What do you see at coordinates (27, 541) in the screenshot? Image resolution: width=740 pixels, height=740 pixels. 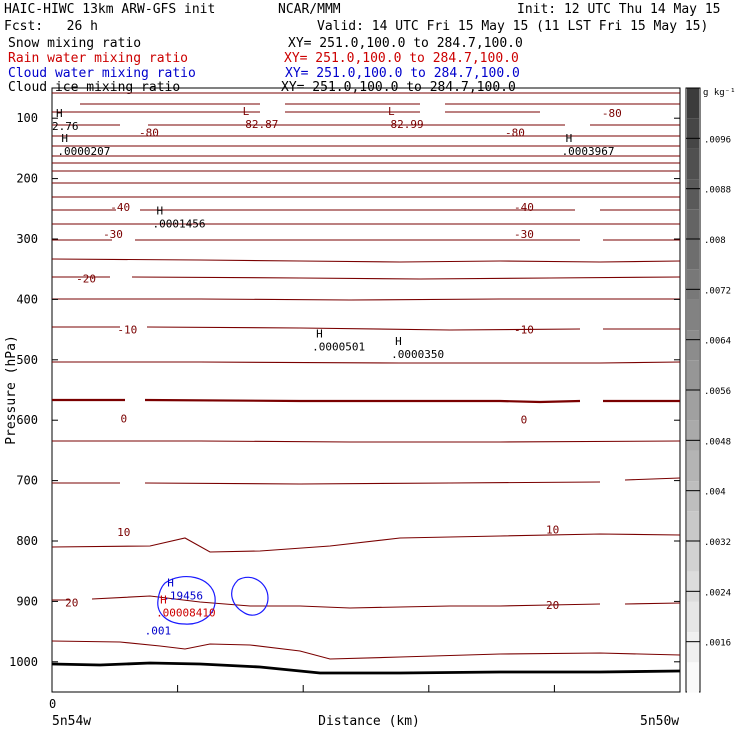 I see `y-tick-label: 800` at bounding box center [27, 541].